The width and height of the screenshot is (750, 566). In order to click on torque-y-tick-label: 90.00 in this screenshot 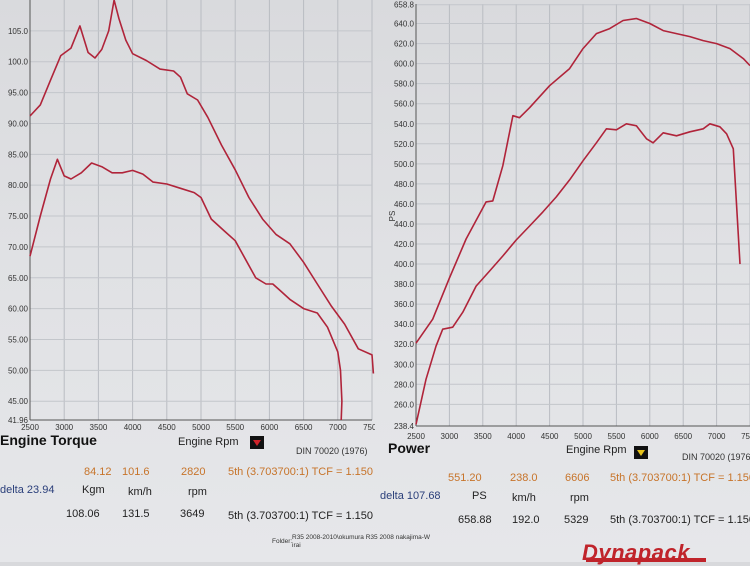, I will do `click(18, 123)`.